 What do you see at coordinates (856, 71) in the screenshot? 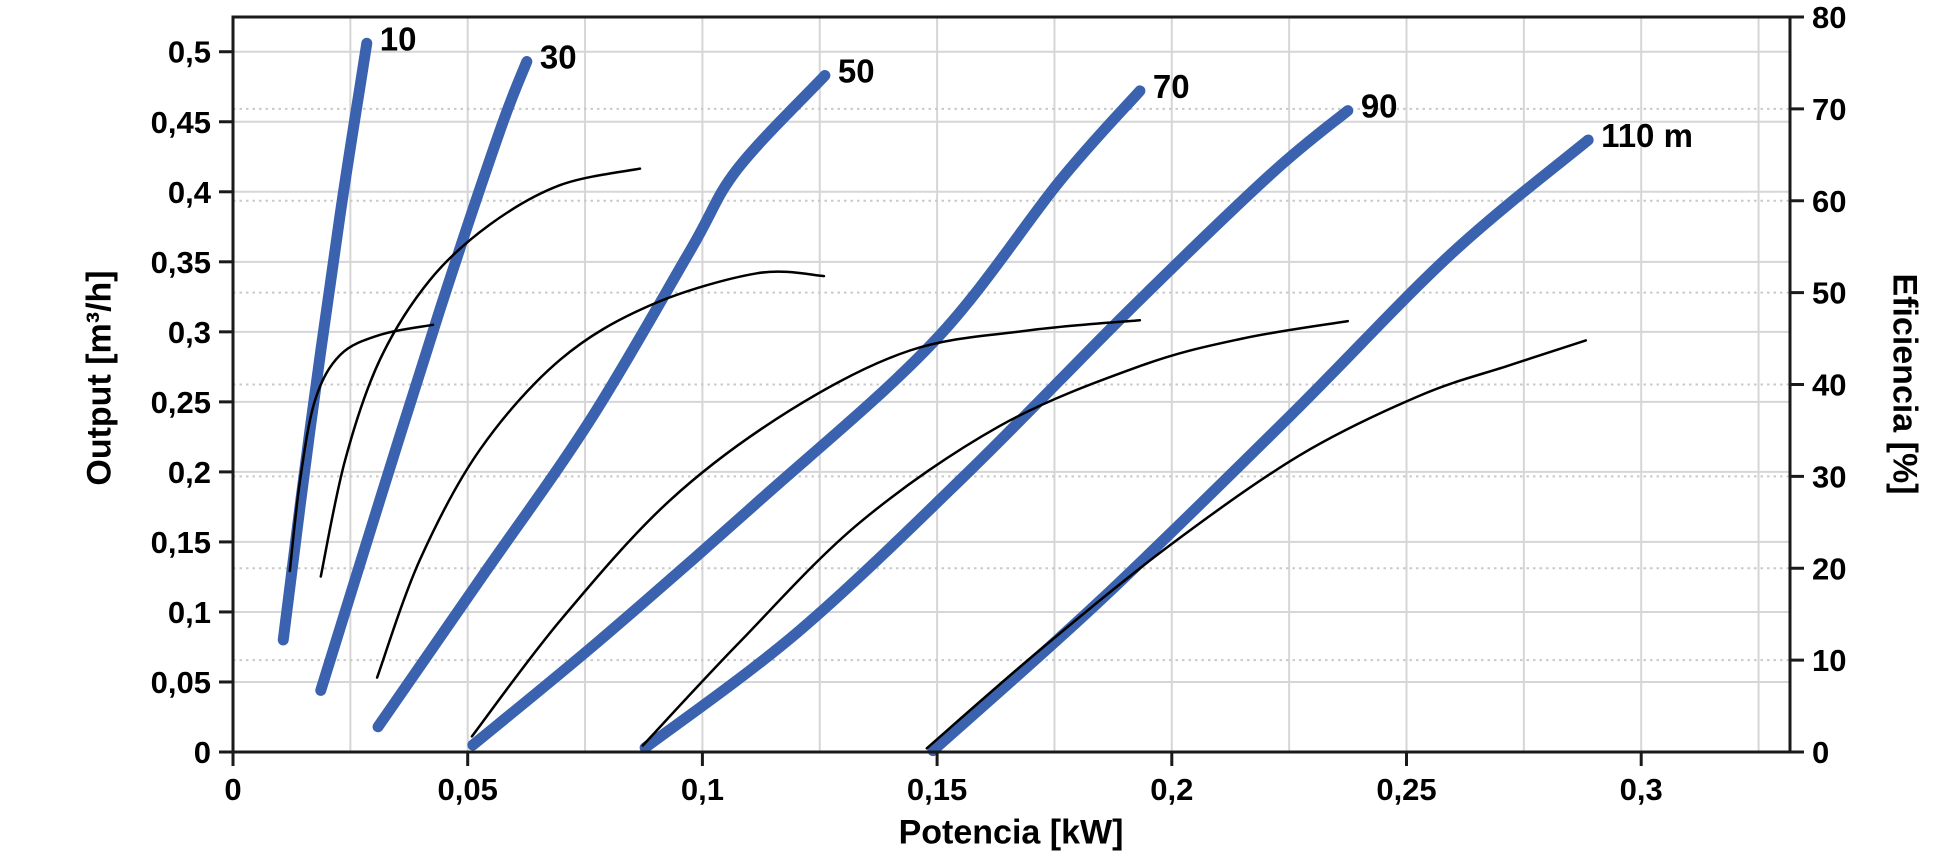
I see `pump-50-label: 50` at bounding box center [856, 71].